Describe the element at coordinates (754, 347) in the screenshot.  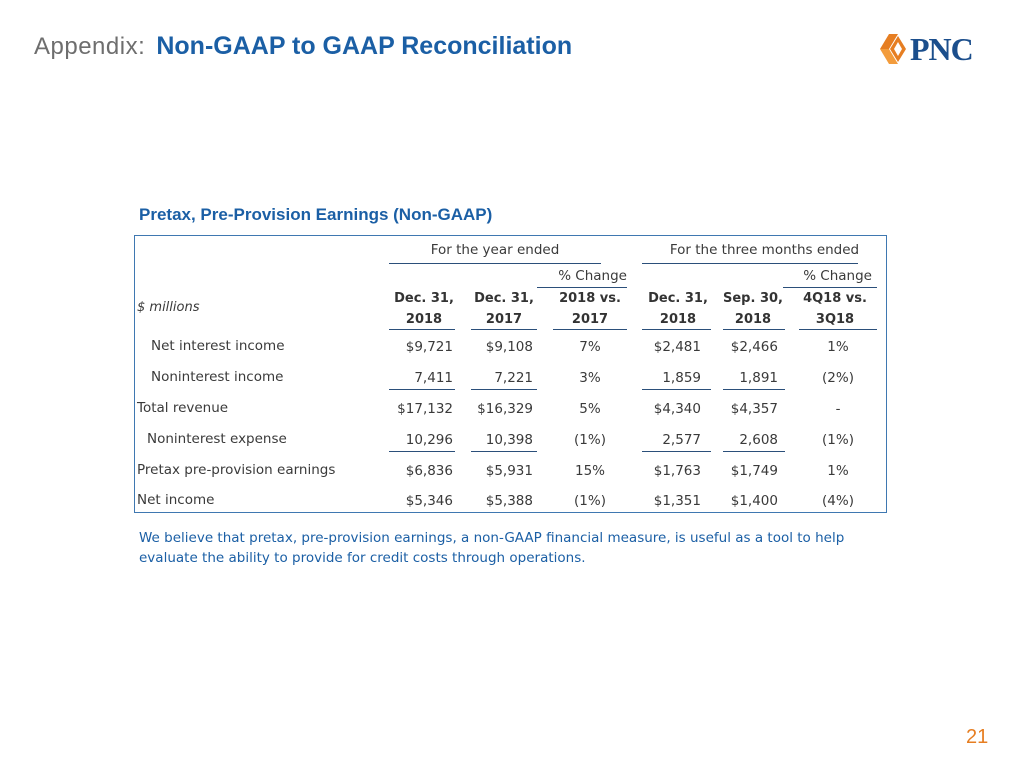
I see `table-cell: $2,466` at that location.